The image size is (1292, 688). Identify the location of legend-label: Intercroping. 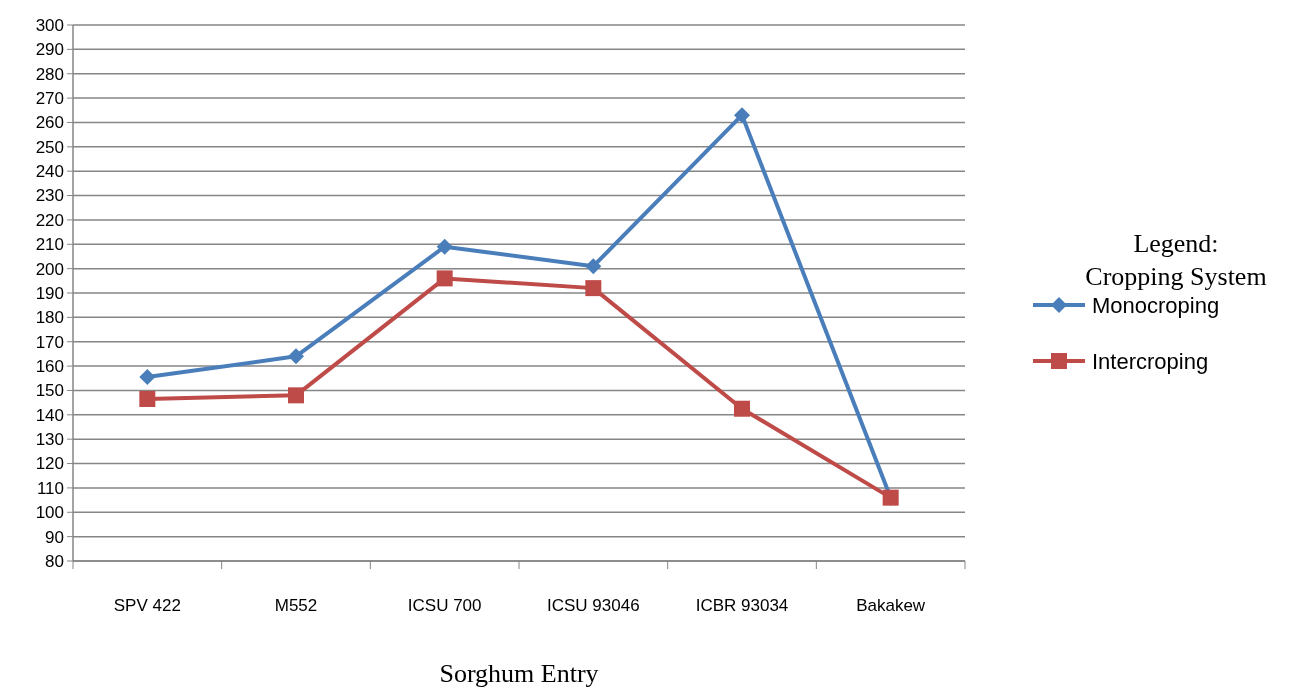
(1150, 361).